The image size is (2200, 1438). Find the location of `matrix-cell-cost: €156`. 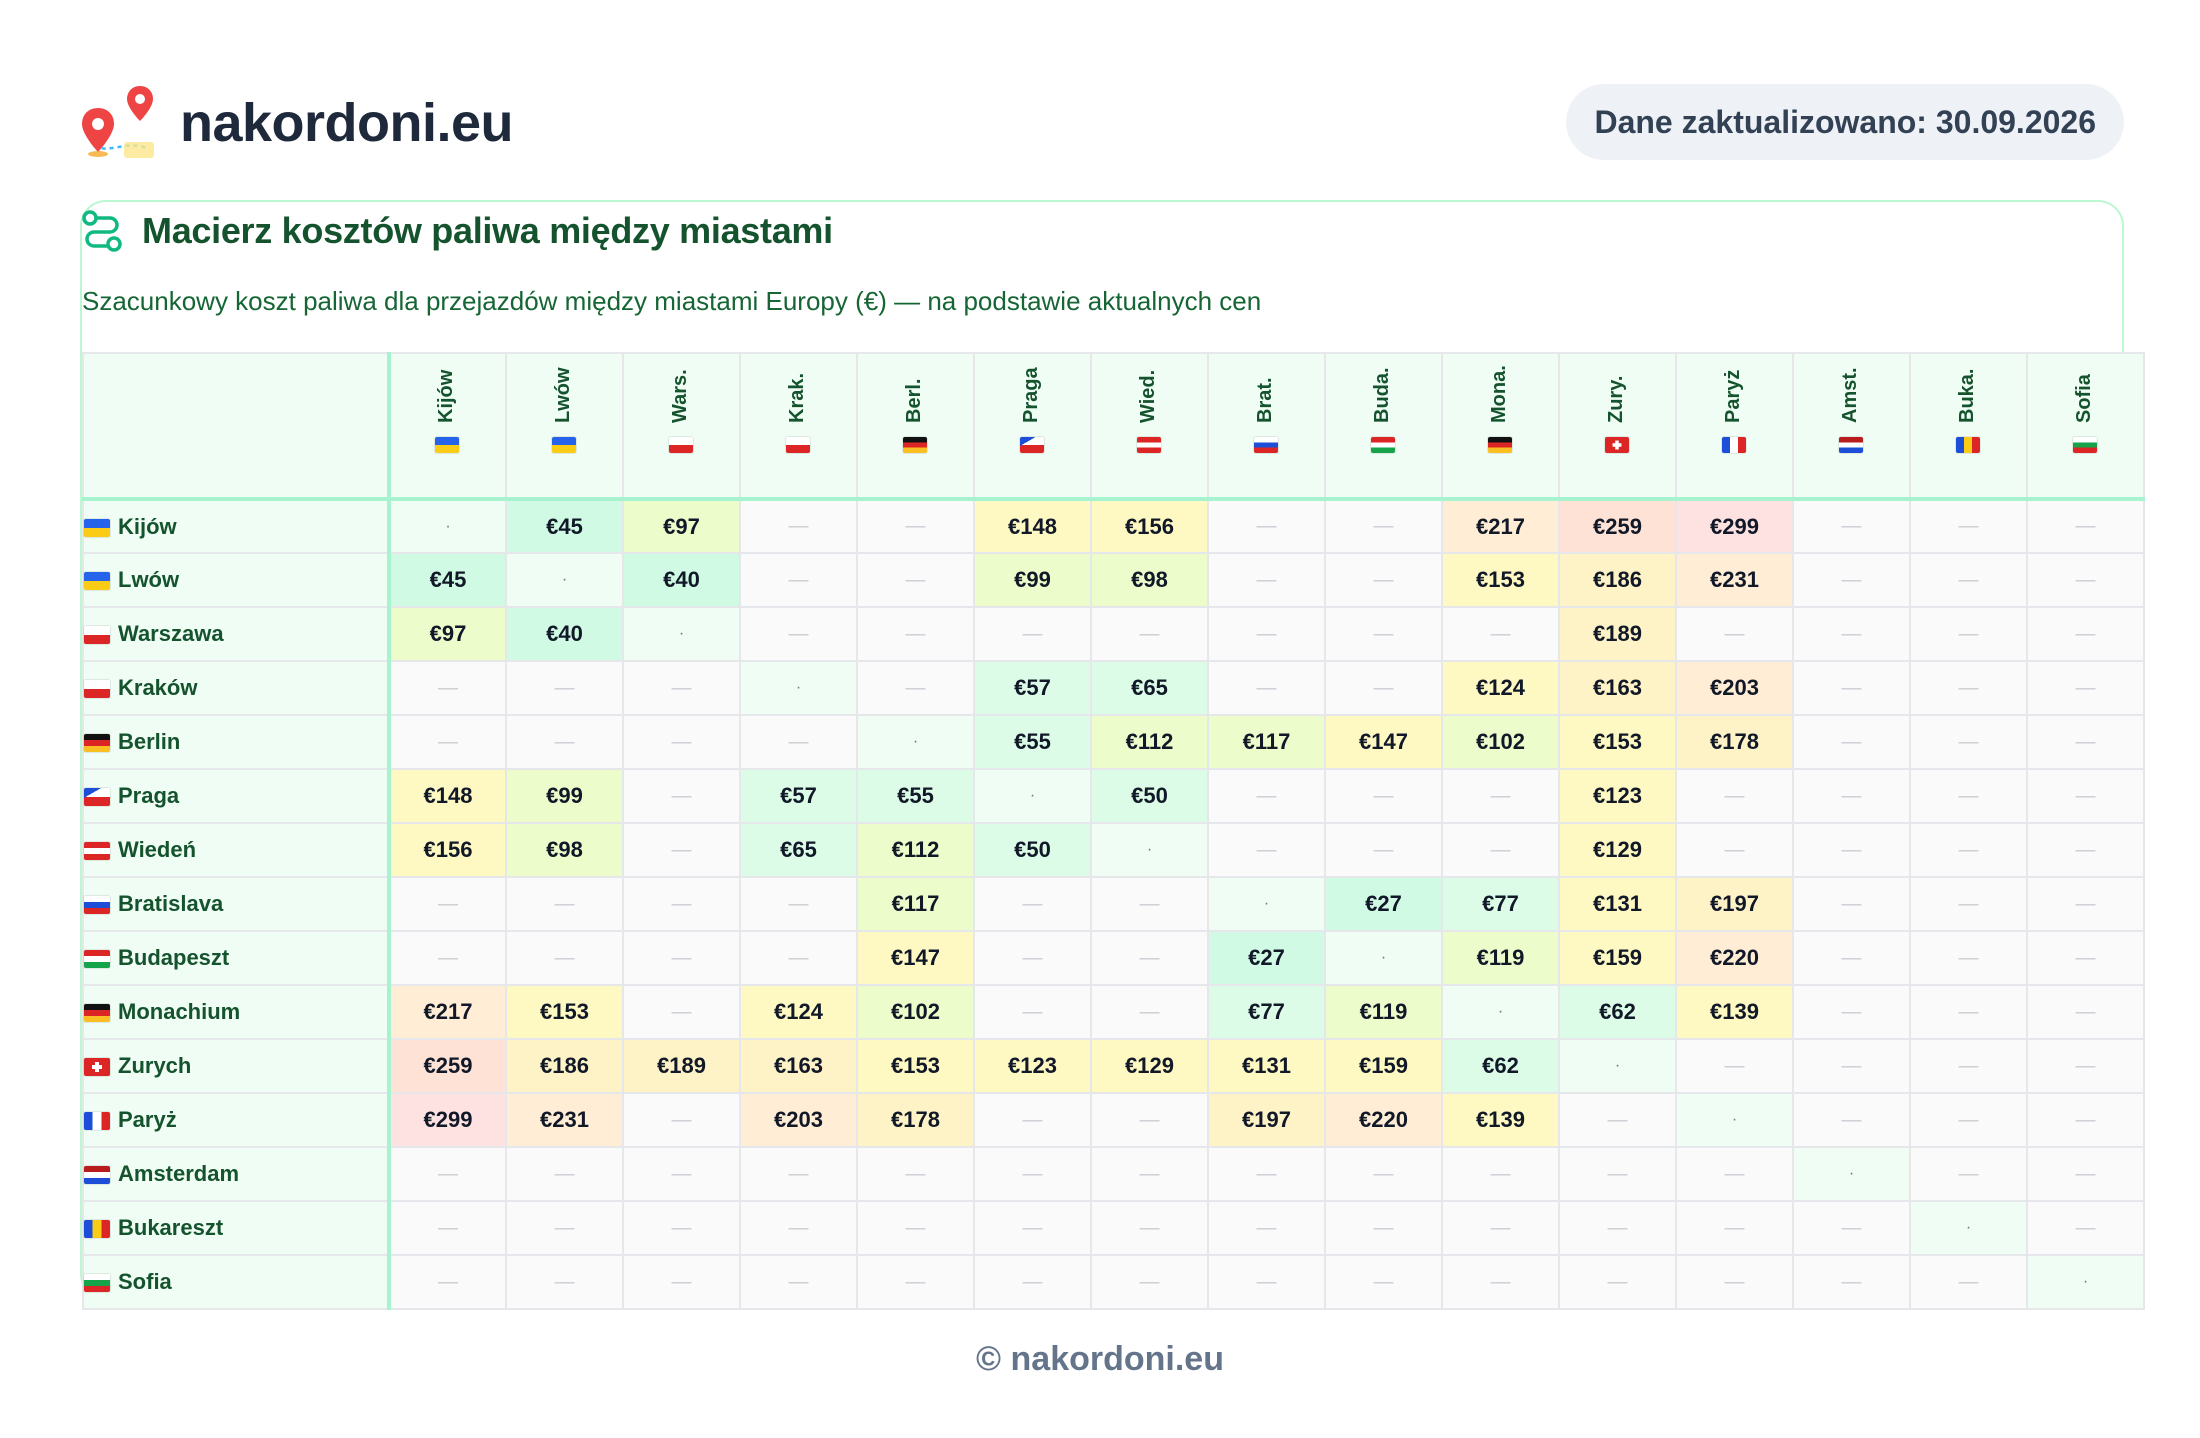

matrix-cell-cost: €156 is located at coordinates (447, 850).